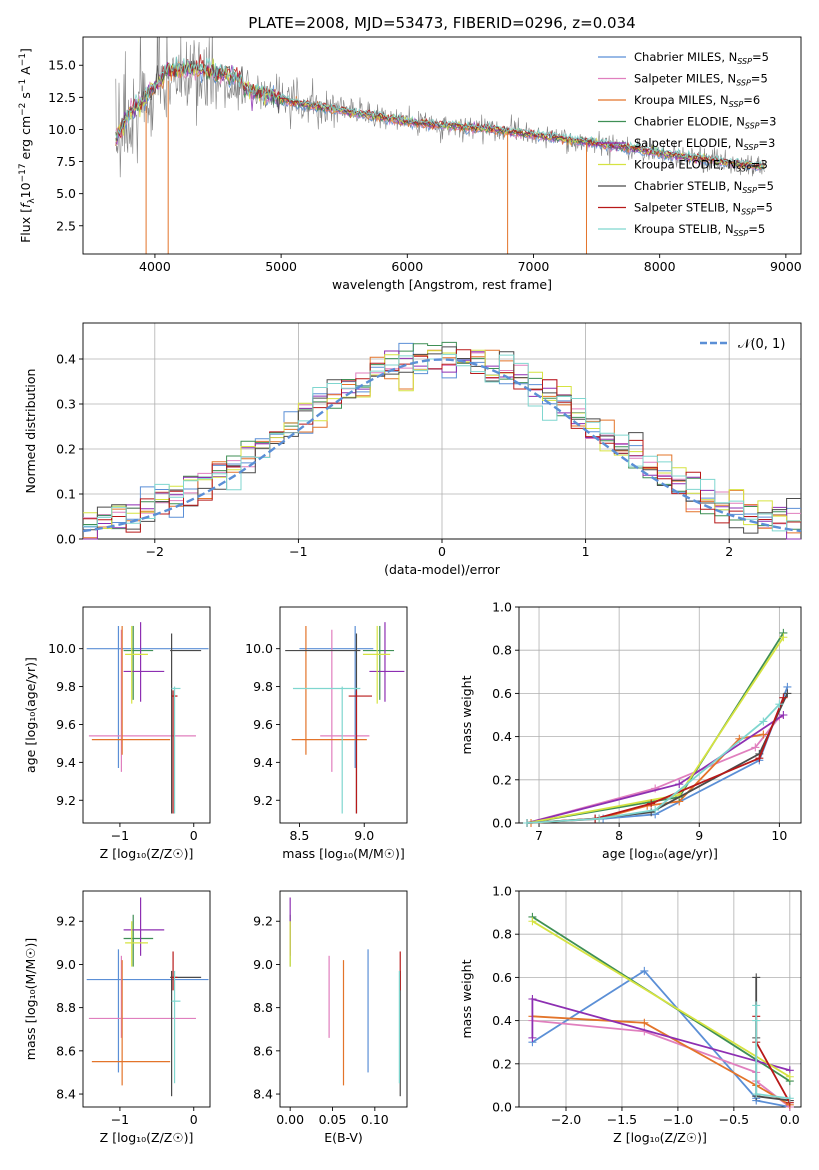  I want to click on y-tick-label: 0.3, so click(66, 404).